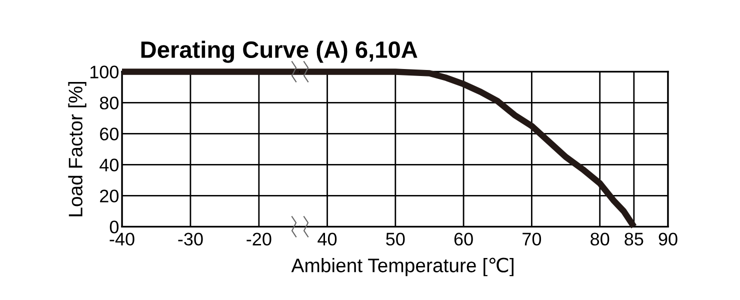 The height and width of the screenshot is (300, 740). What do you see at coordinates (109, 196) in the screenshot?
I see `y-tick-label: 20` at bounding box center [109, 196].